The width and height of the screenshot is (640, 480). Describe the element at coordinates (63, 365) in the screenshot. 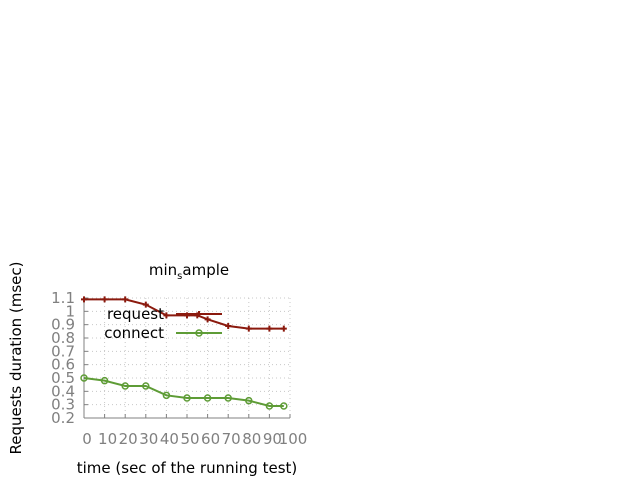

I see `y-tick-label: 0.6` at that location.